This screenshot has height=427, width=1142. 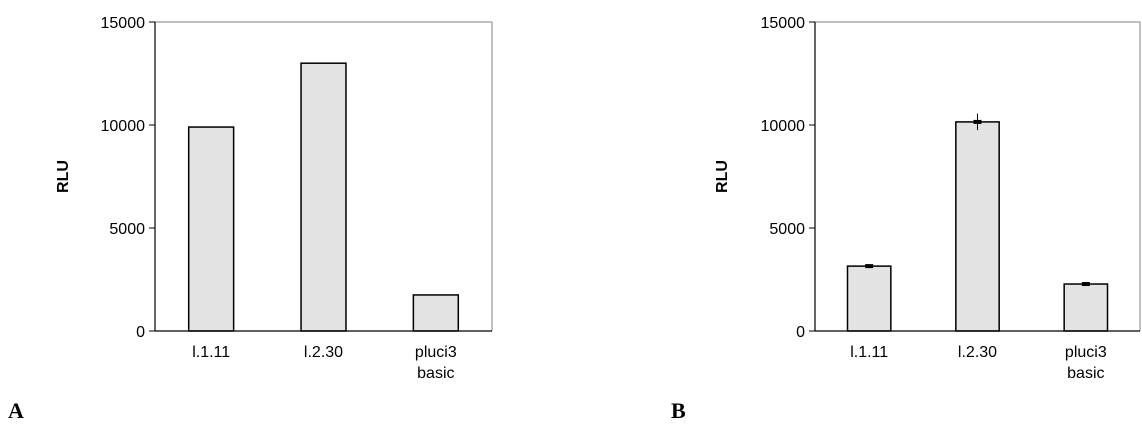 What do you see at coordinates (16, 410) in the screenshot?
I see `panel-label: A` at bounding box center [16, 410].